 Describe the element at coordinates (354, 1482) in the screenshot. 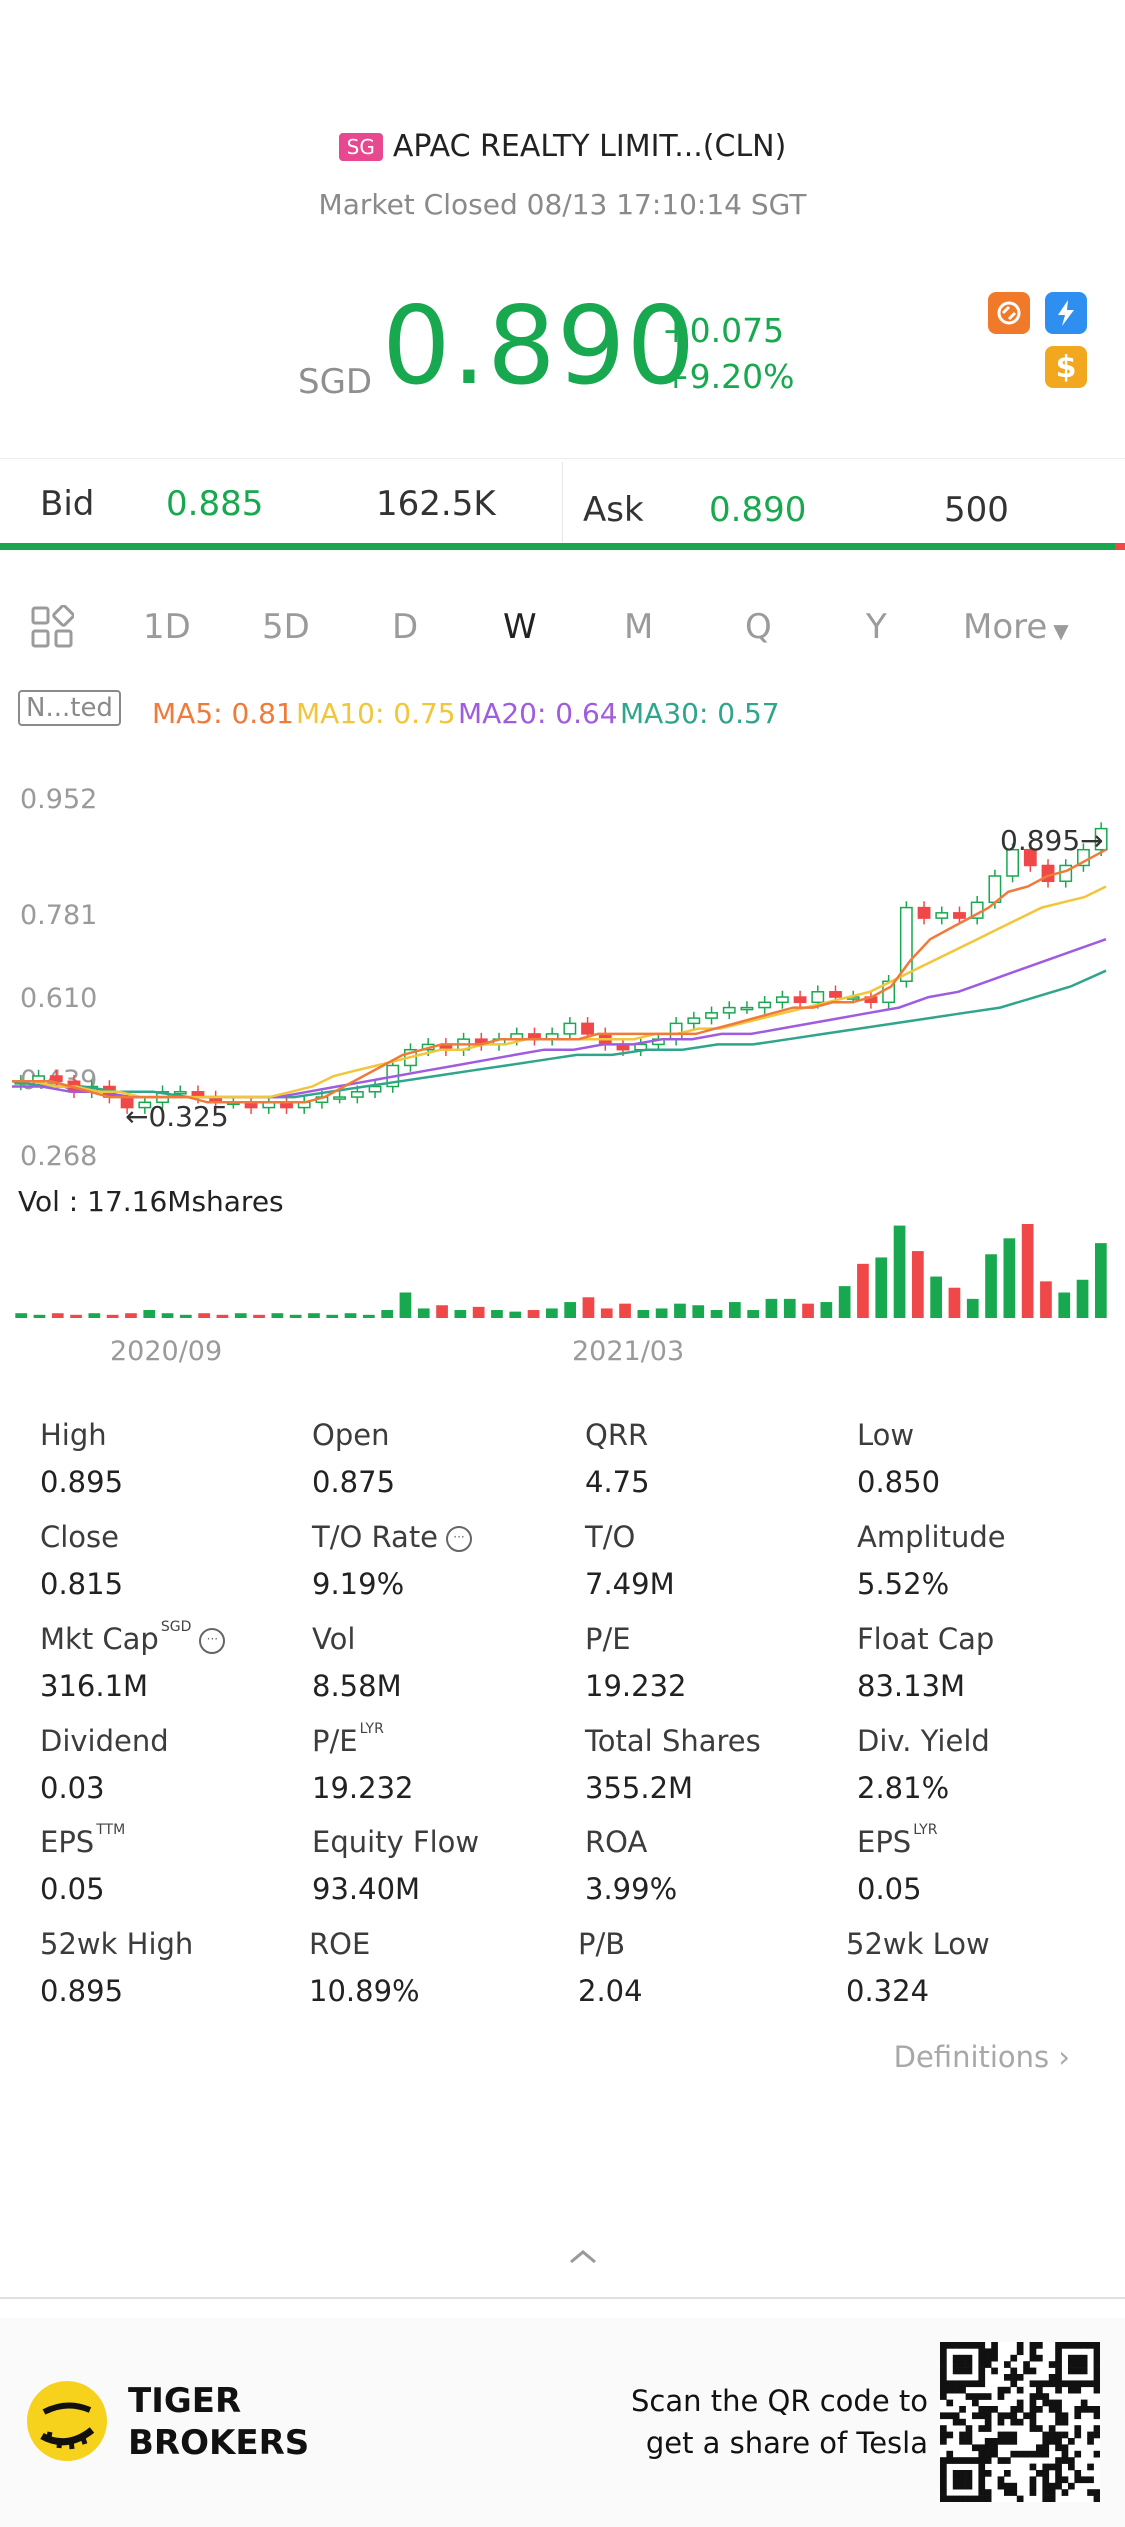

I see `stat-value: 0.875` at that location.